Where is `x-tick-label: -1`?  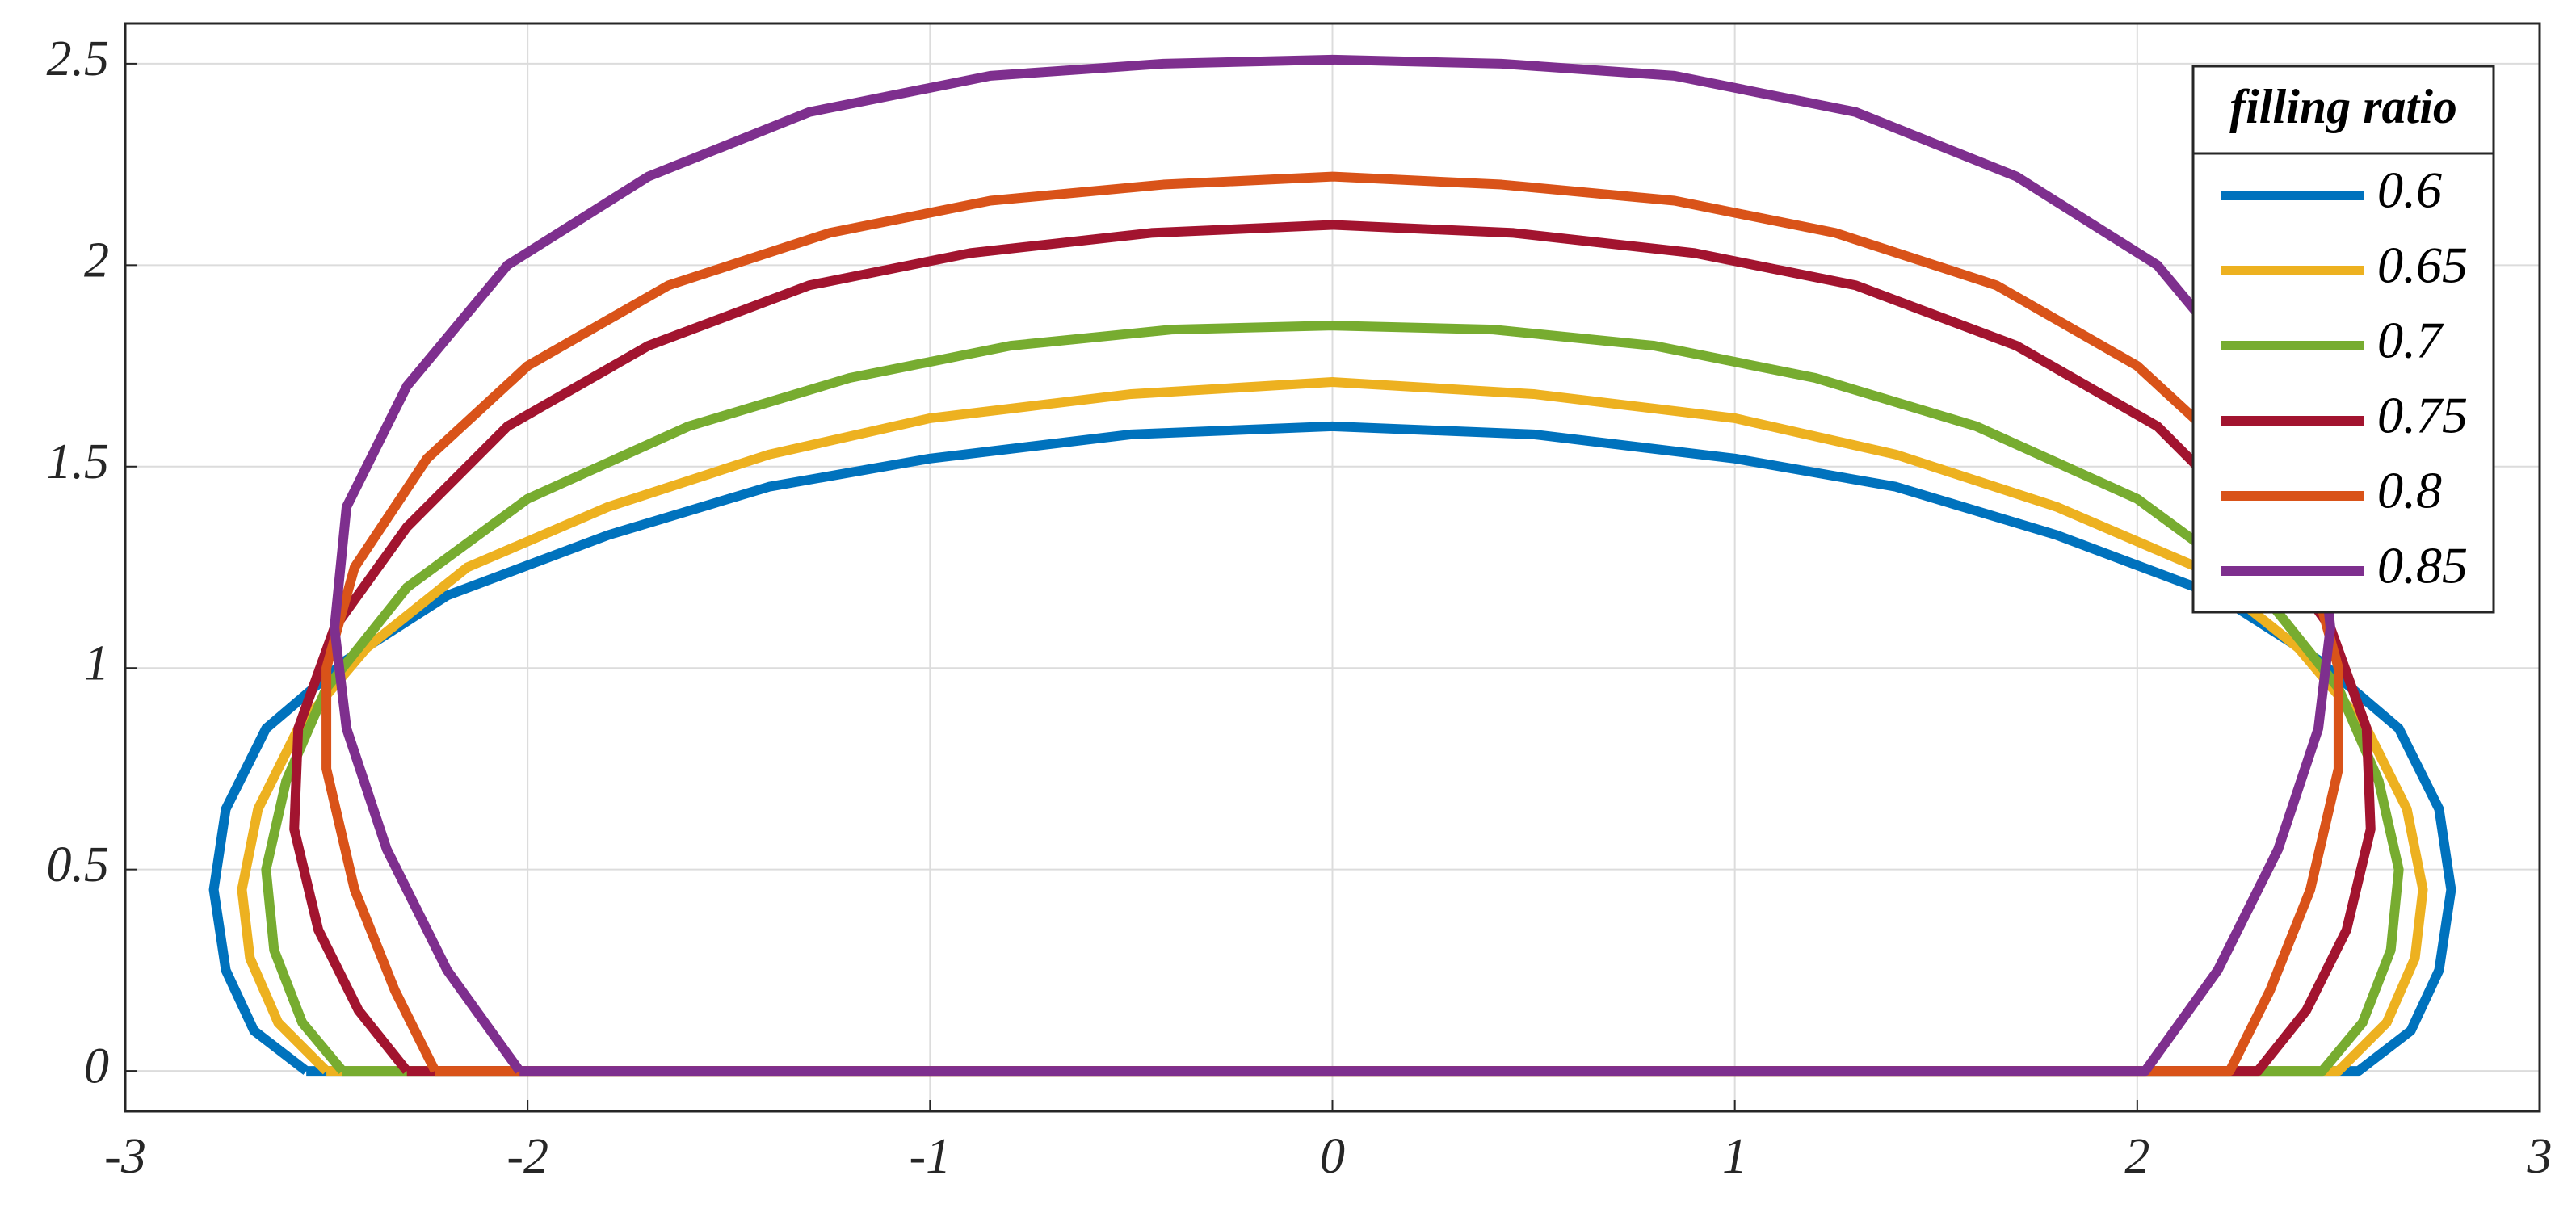 x-tick-label: -1 is located at coordinates (931, 1156).